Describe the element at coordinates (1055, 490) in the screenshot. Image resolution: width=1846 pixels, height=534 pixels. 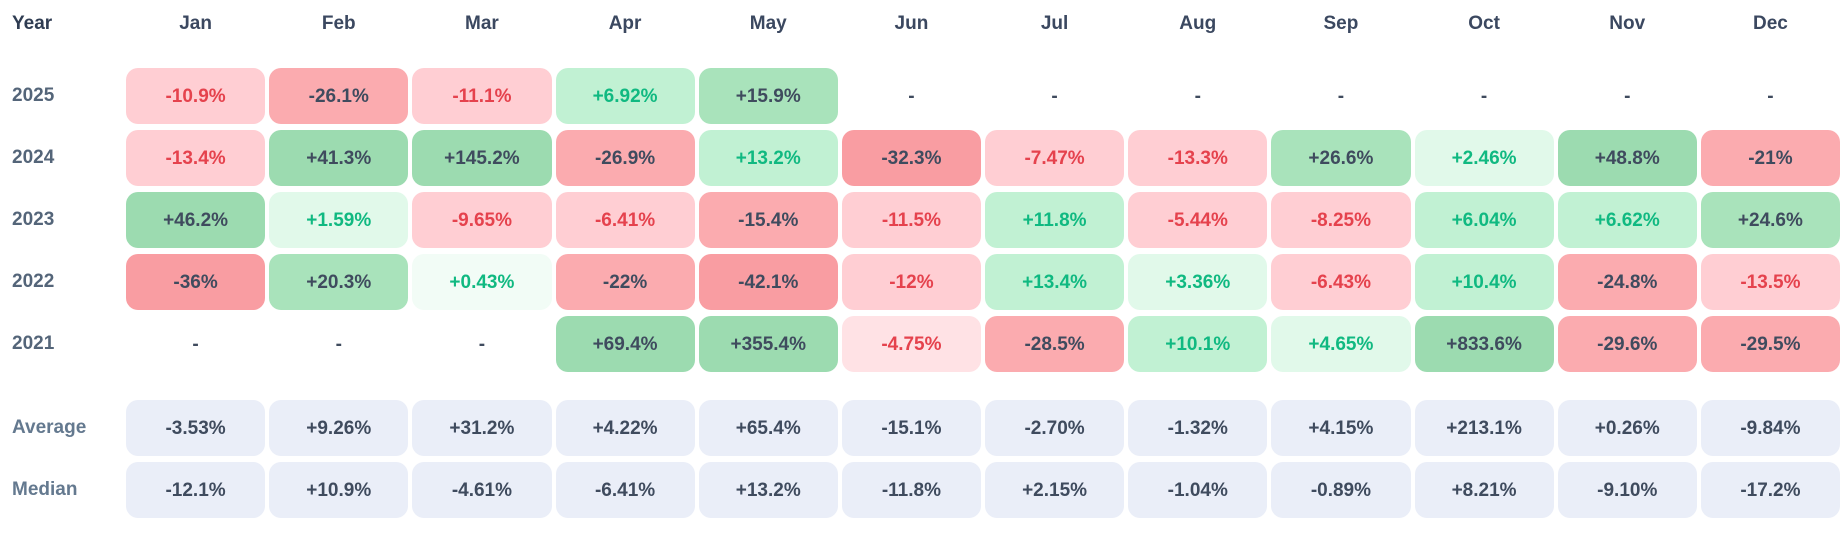
I see `summary-cell: +2.15%` at that location.